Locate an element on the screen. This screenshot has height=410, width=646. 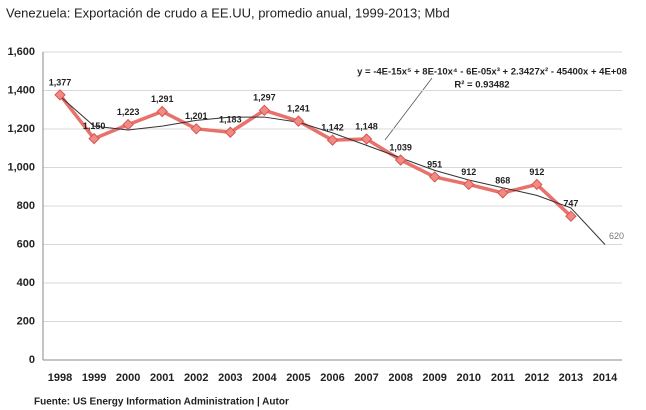
x-tick-label: 2002 is located at coordinates (196, 378).